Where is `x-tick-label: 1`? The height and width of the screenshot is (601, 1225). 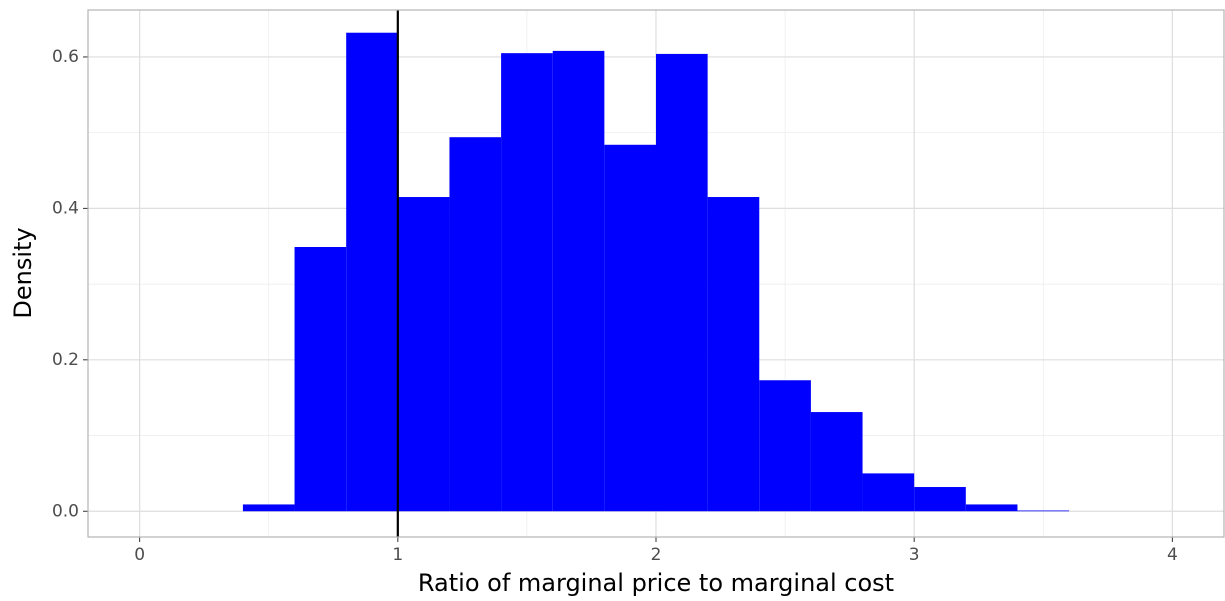
x-tick-label: 1 is located at coordinates (397, 555).